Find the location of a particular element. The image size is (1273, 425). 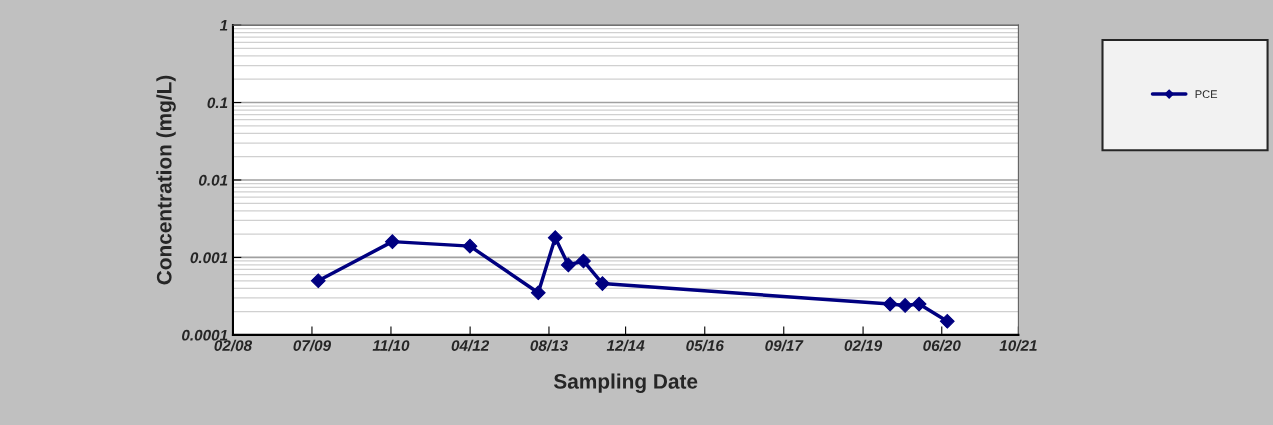

y-tick-label: 0.001 is located at coordinates (209, 258).